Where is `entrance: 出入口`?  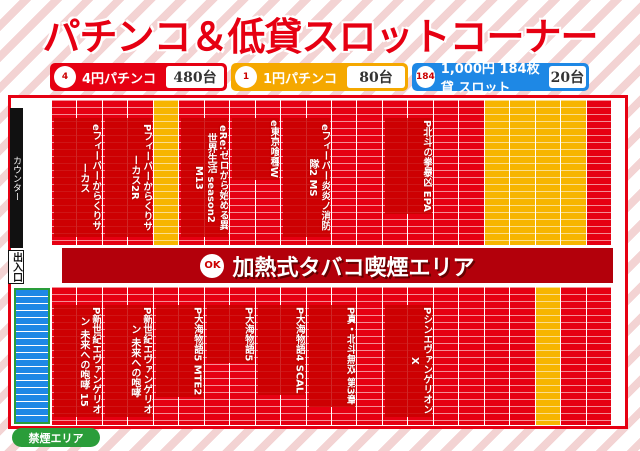
entrance: 出入口 is located at coordinates (16, 267).